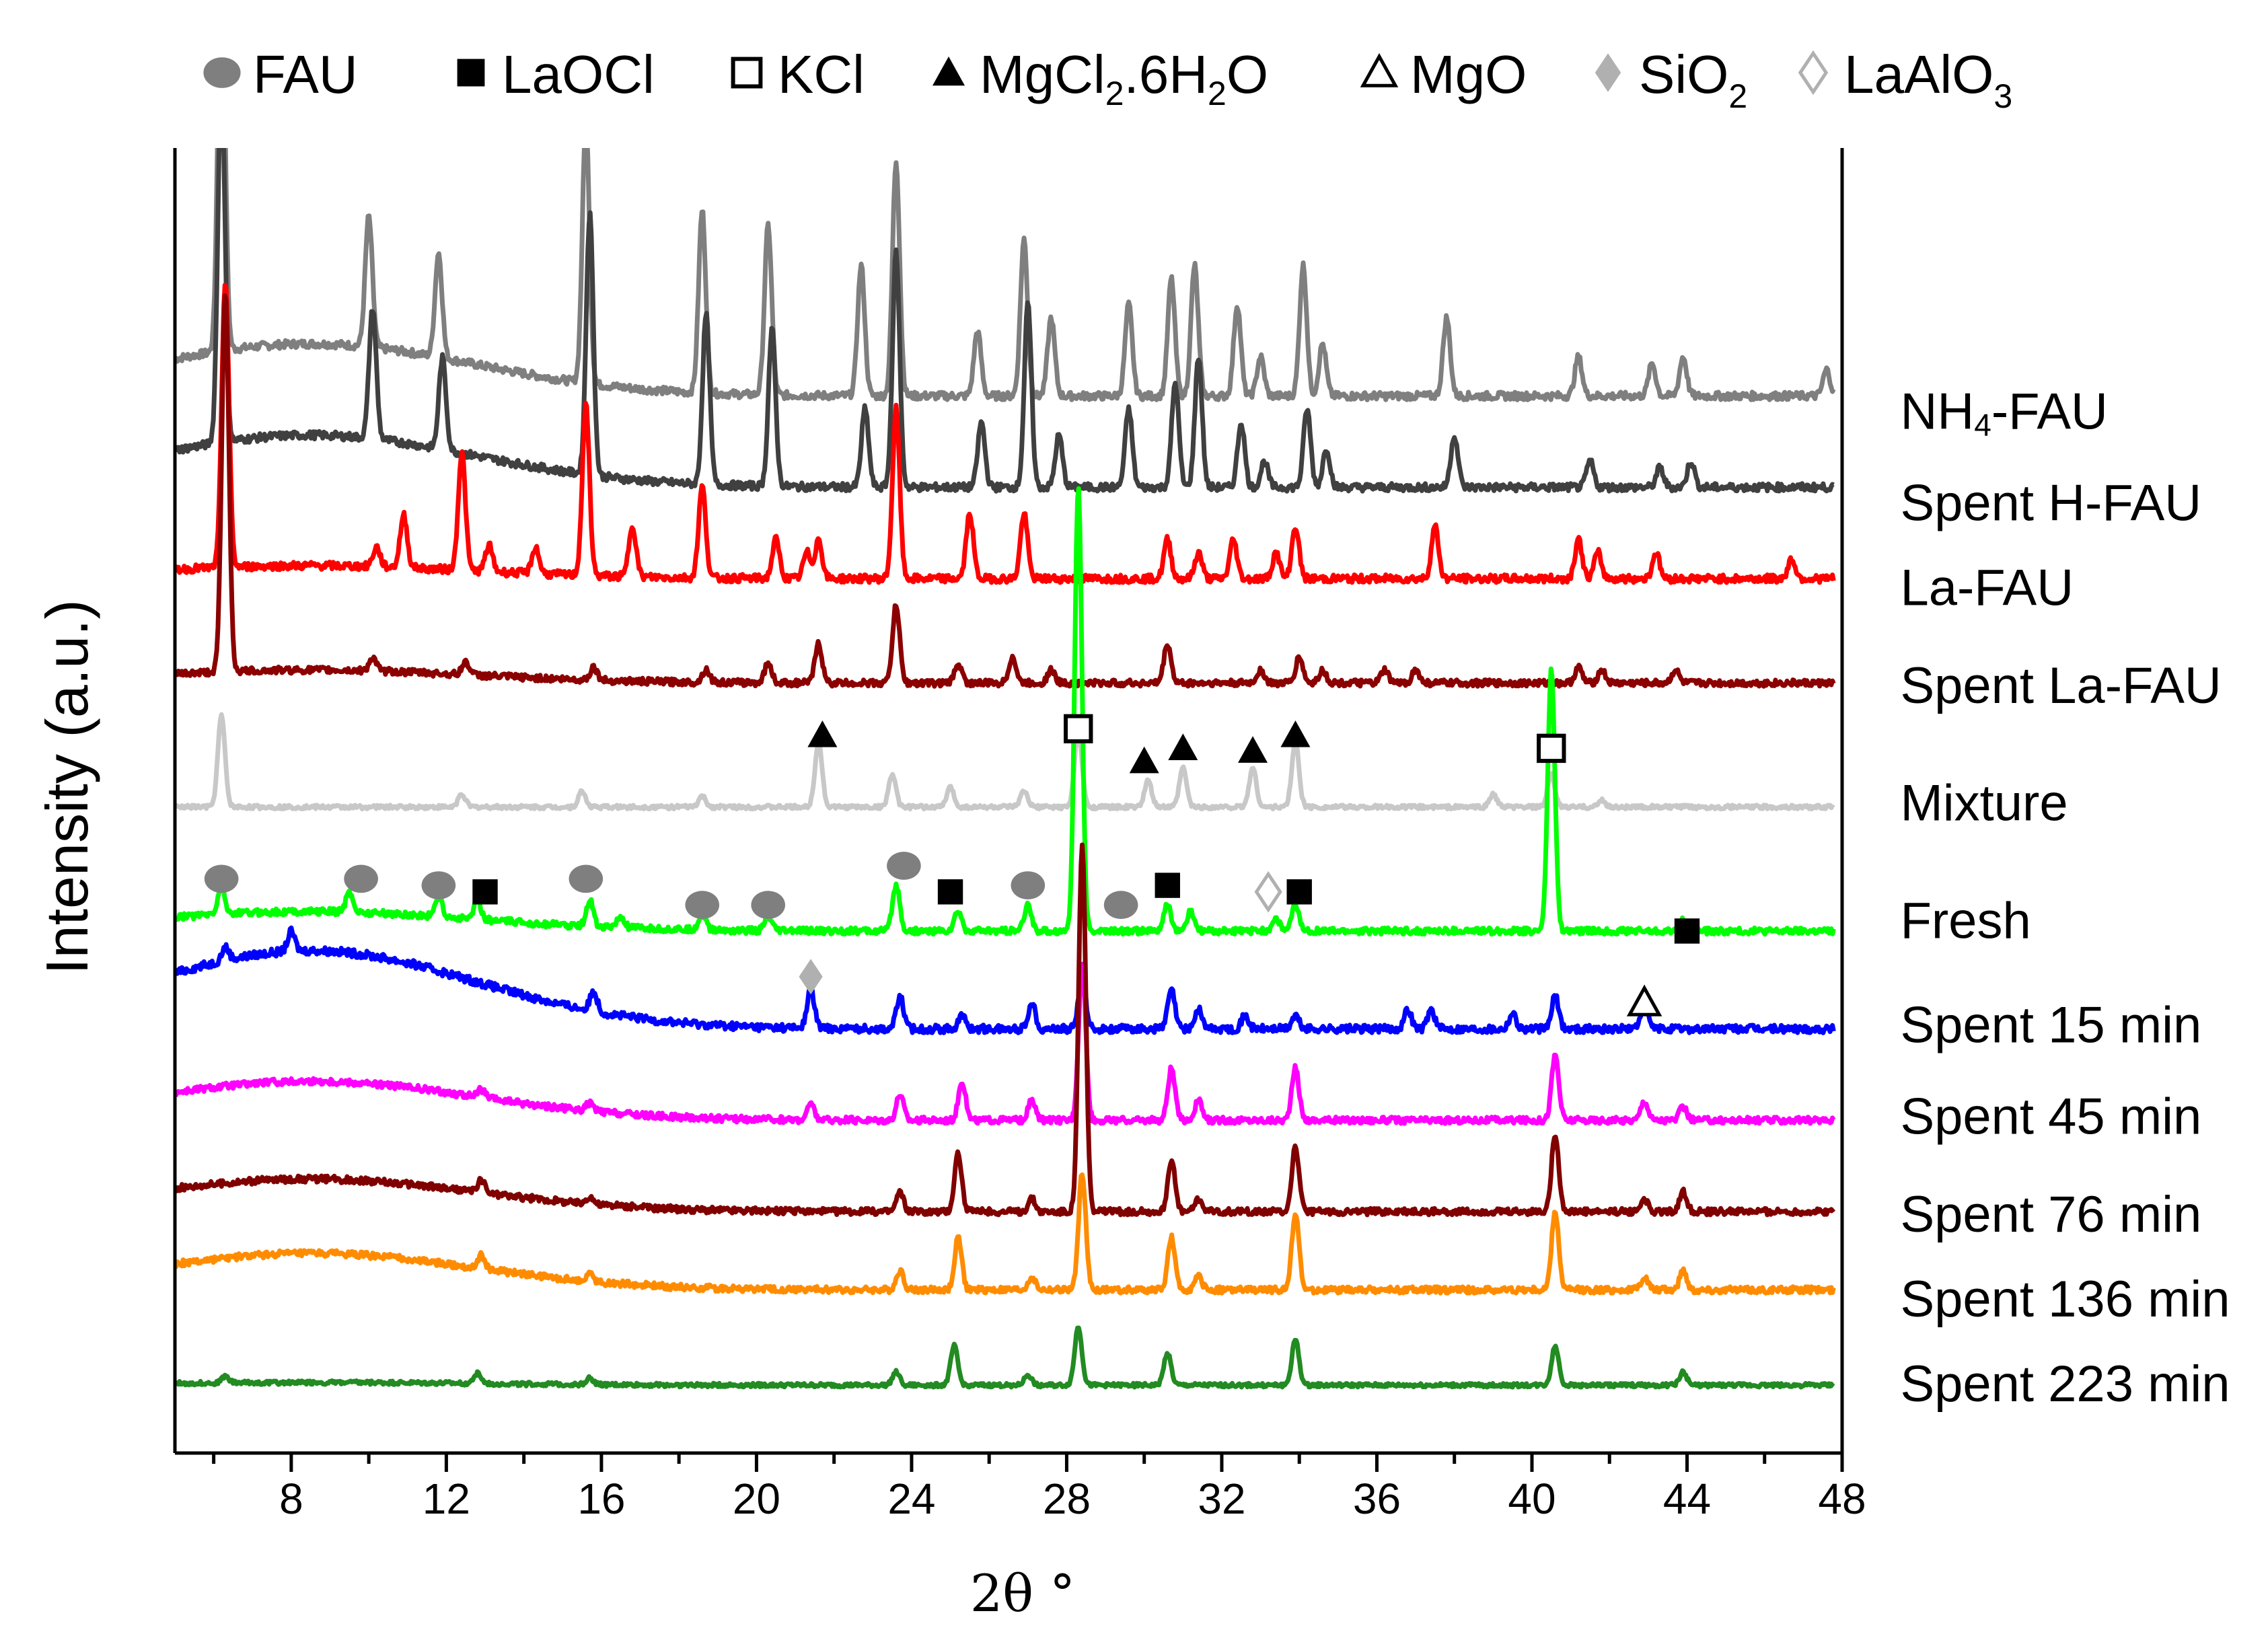  What do you see at coordinates (1693, 80) in the screenshot?
I see `legend-label-sio2: SiO2` at bounding box center [1693, 80].